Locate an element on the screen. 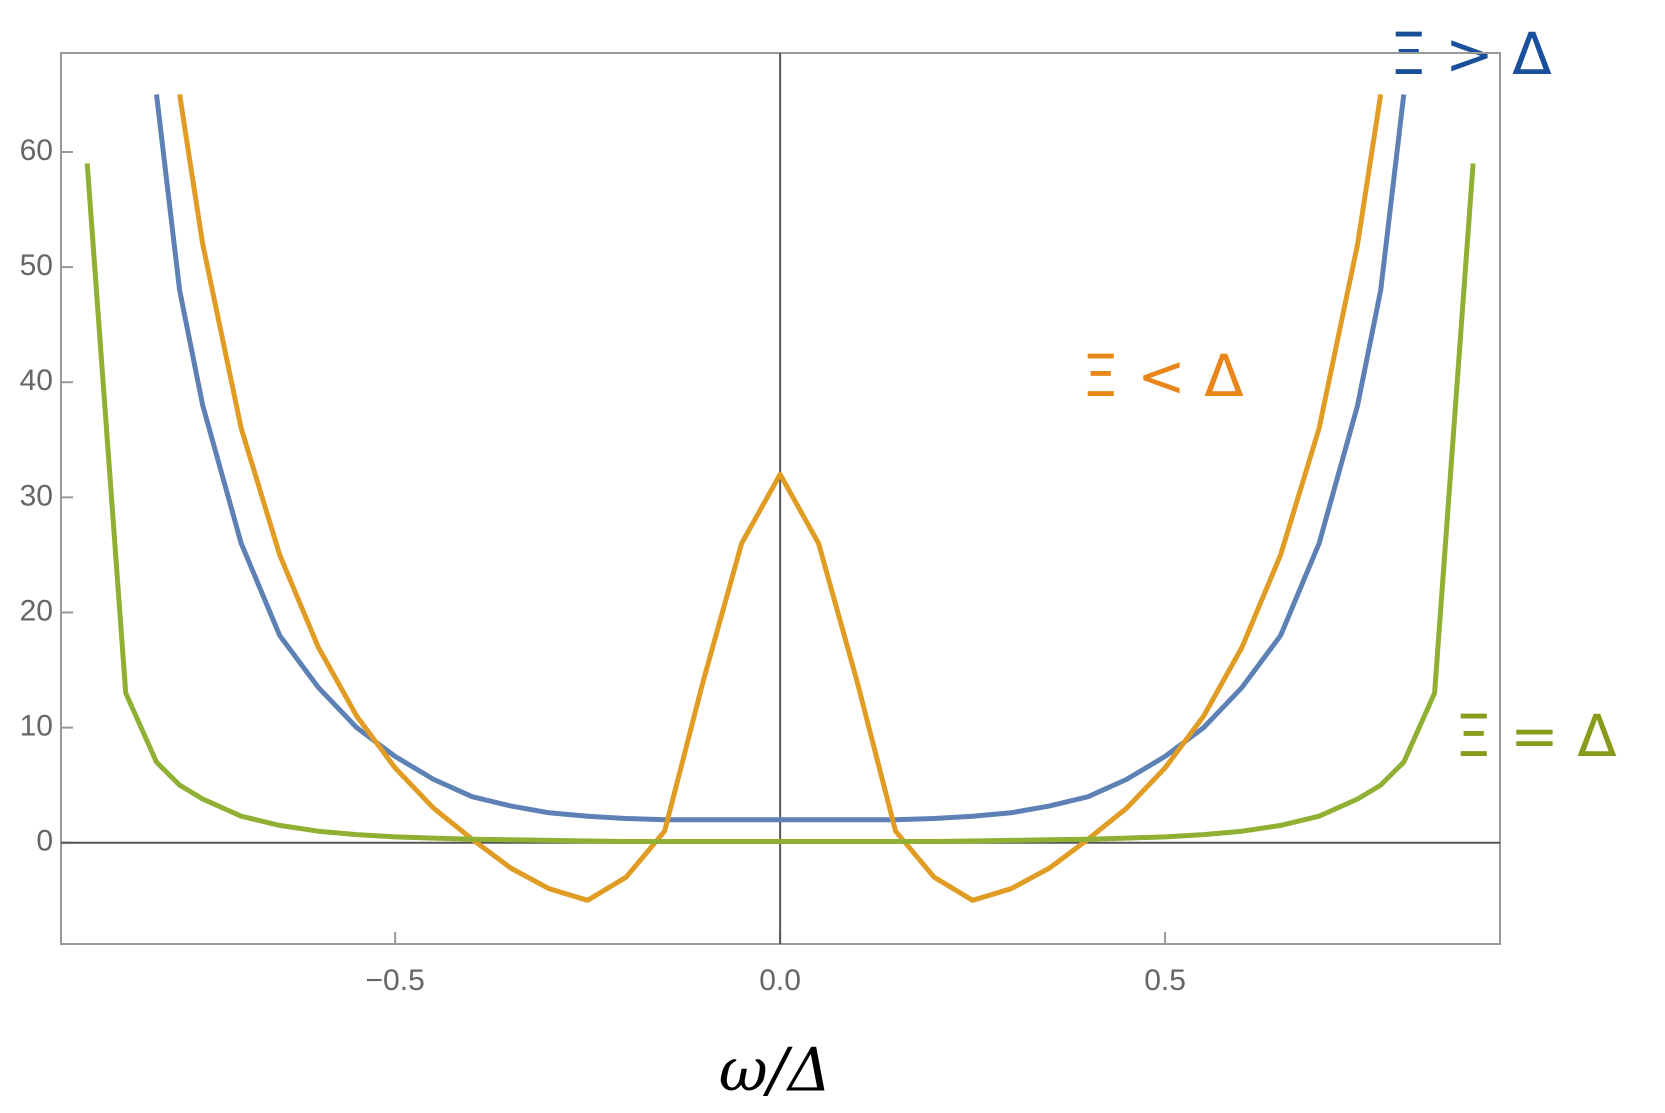  annotation: Ξ = Δ is located at coordinates (1536, 736).